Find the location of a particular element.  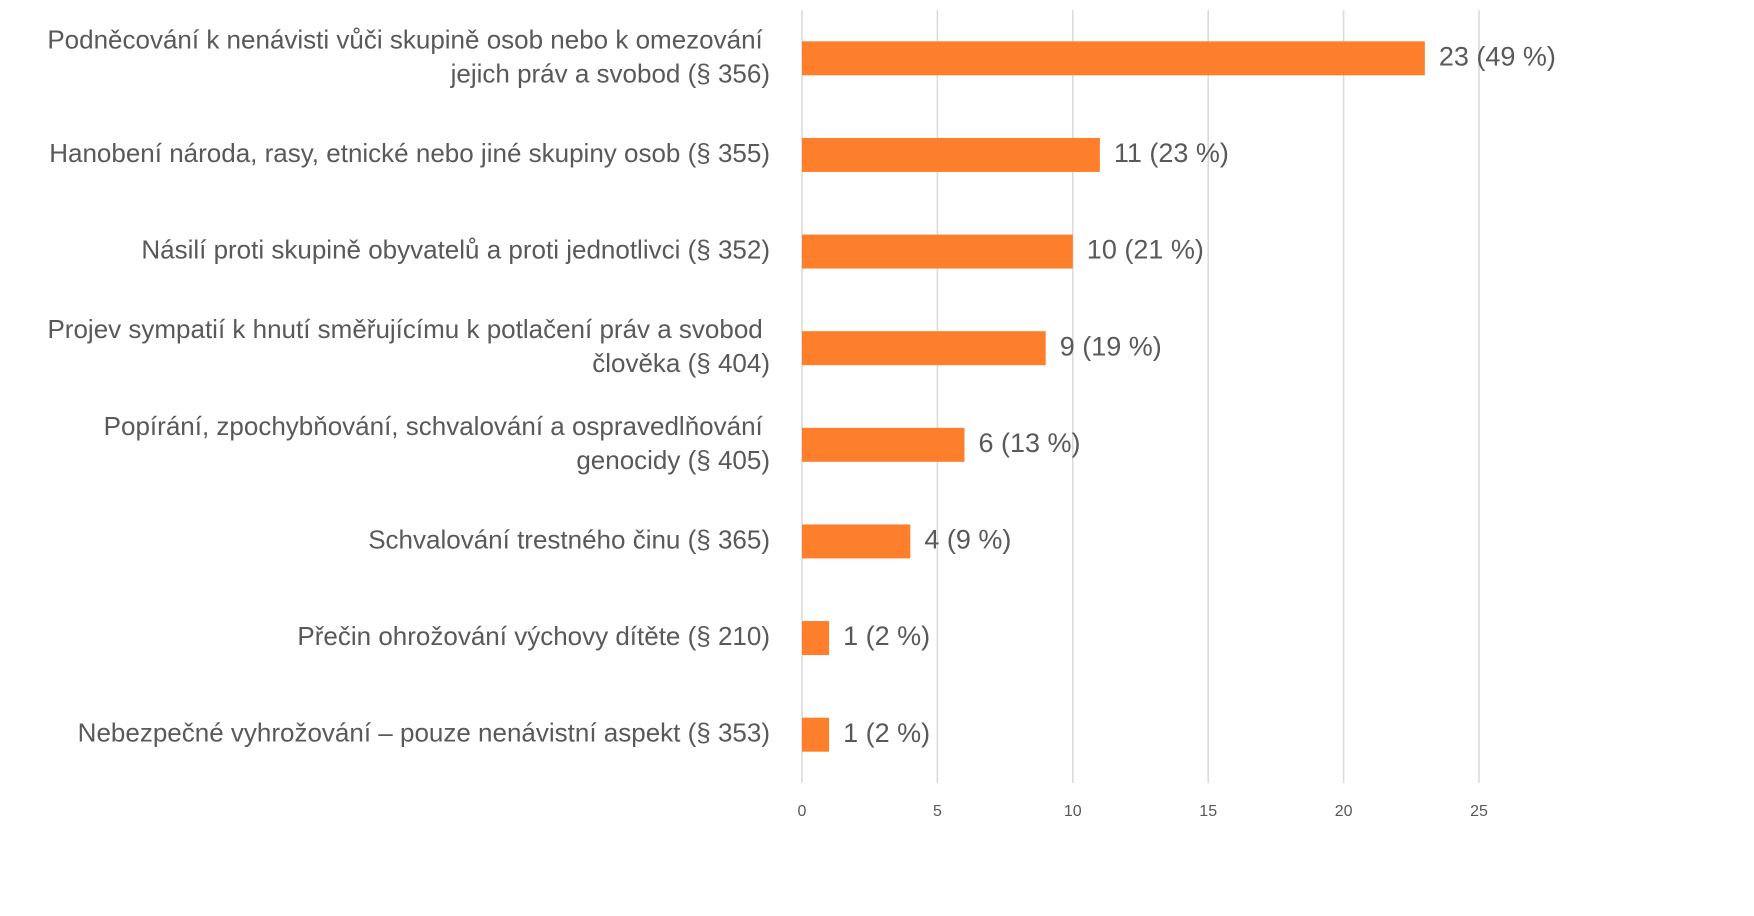

x-tick-label: 20 is located at coordinates (1344, 811).